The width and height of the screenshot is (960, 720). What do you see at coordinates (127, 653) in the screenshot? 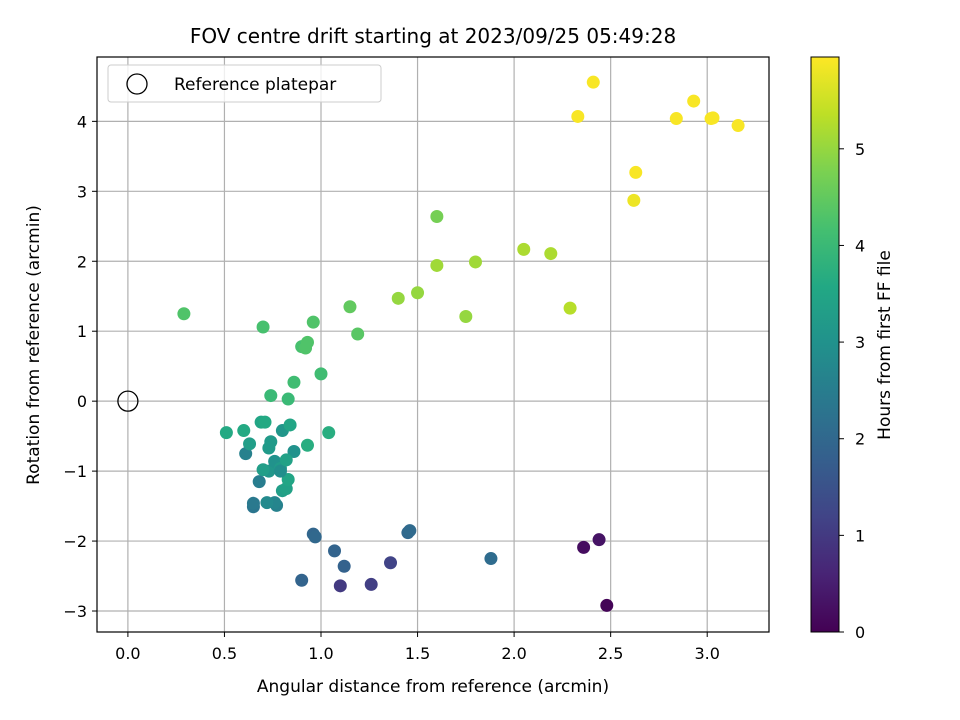
I see `x-tick-label: 0.0` at bounding box center [127, 653].